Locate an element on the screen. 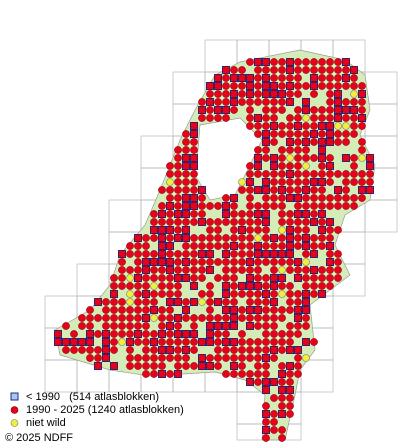 This screenshot has height=447, width=402. legend-icon-not-wild is located at coordinates (14, 423).